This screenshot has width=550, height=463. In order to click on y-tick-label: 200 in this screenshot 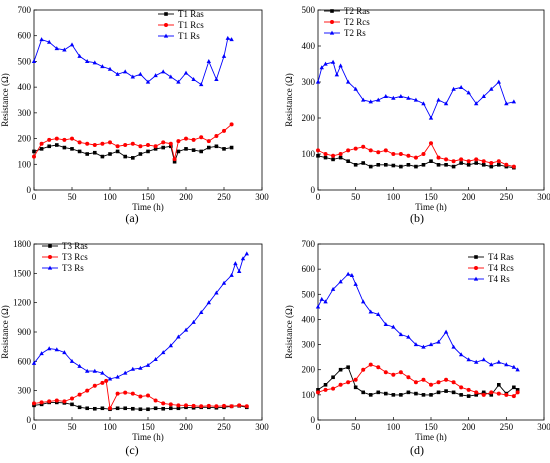, I will do `click(309, 370)`.